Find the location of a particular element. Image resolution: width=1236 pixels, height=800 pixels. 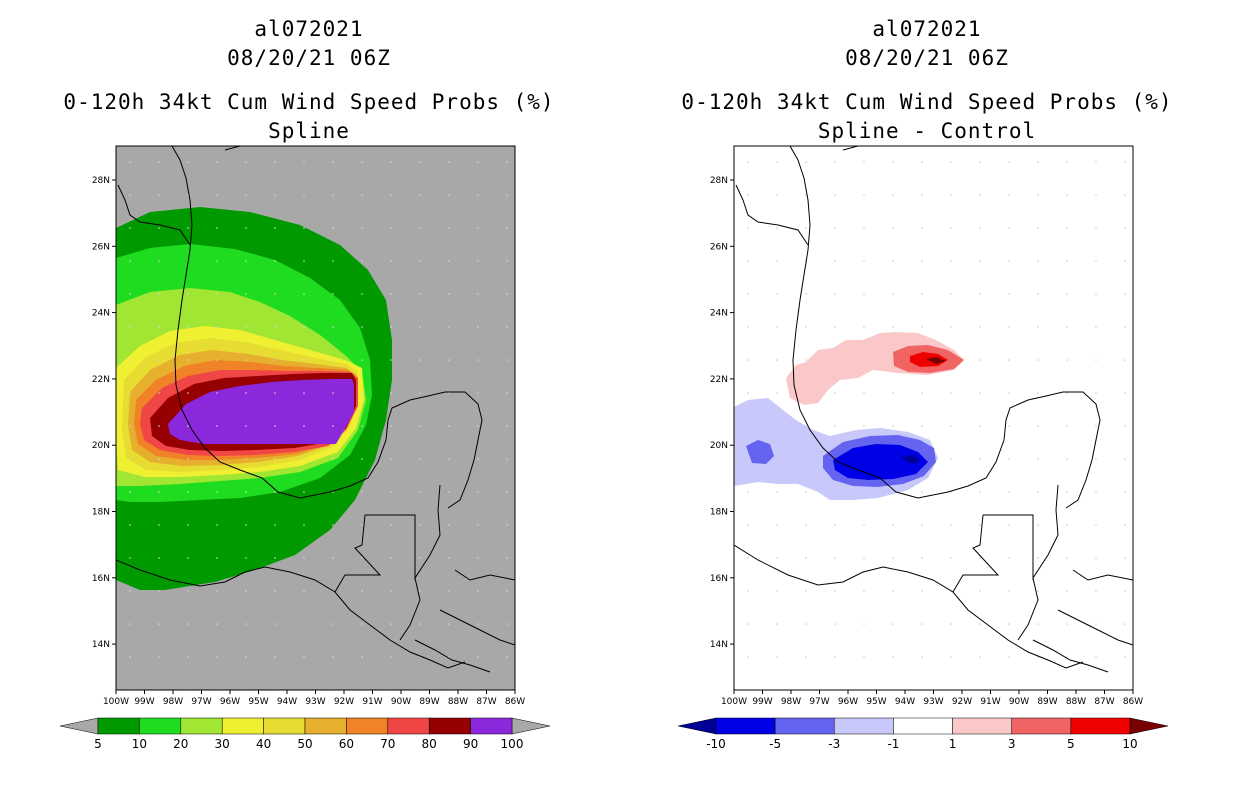

subtitle: Spline is located at coordinates (309, 131).